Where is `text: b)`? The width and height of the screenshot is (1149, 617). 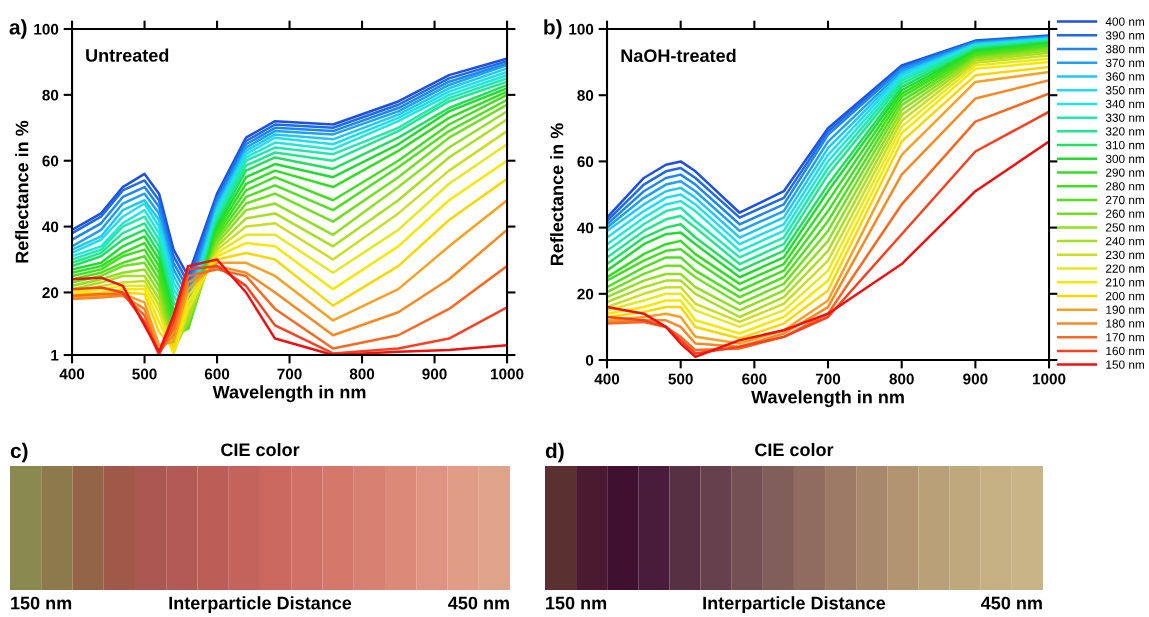 text: b) is located at coordinates (553, 29).